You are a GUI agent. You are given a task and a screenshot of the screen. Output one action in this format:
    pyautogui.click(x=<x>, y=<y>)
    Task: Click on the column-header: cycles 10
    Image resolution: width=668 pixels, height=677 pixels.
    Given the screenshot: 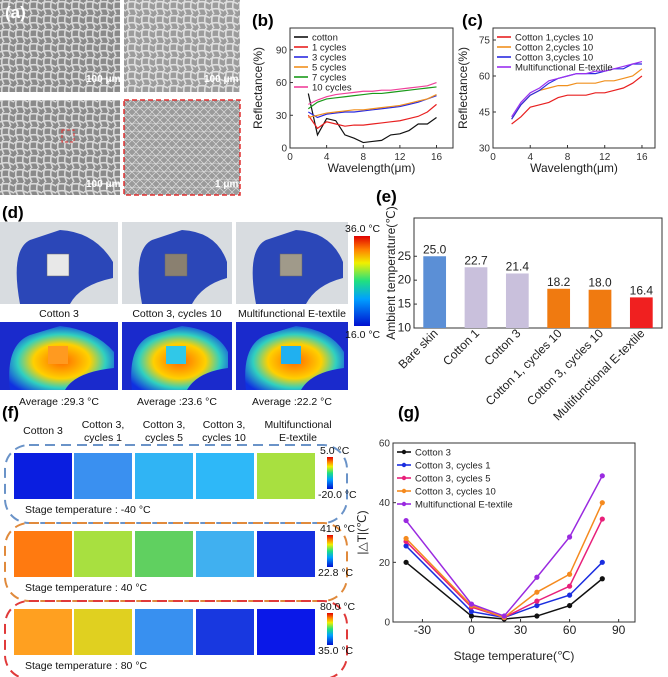 What is the action you would take?
    pyautogui.click(x=224, y=438)
    